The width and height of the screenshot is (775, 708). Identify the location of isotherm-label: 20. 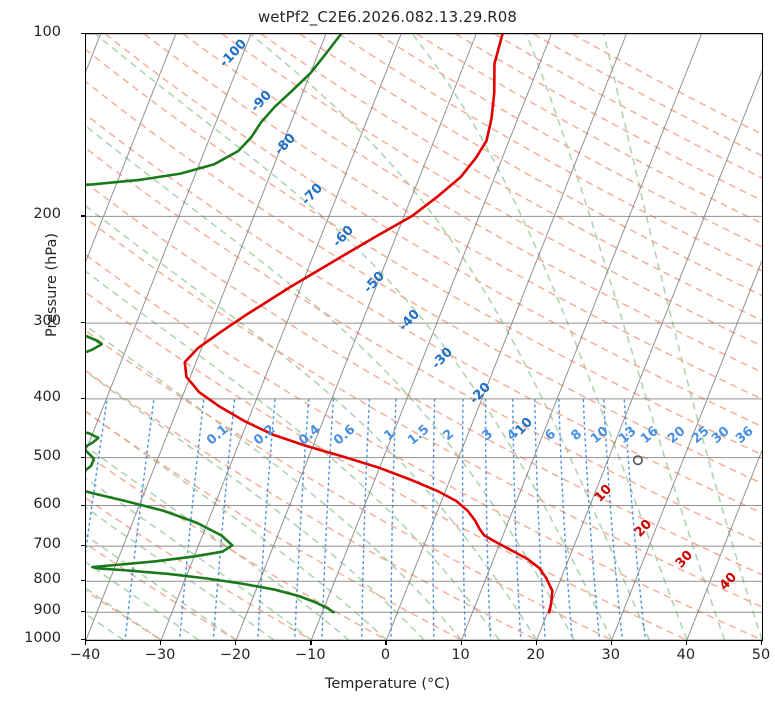
(643, 528).